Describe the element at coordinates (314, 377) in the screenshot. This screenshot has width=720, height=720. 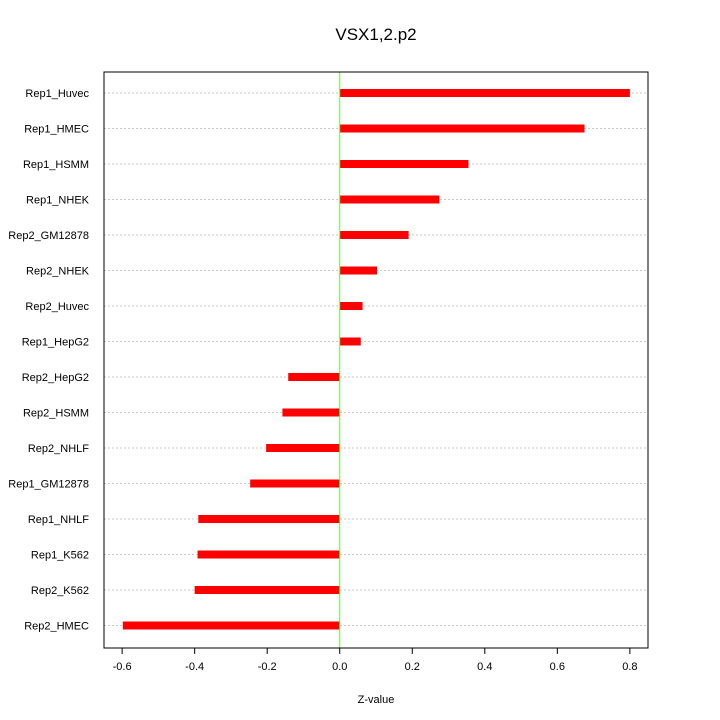
I see `bar-Rep2_HepG2` at that location.